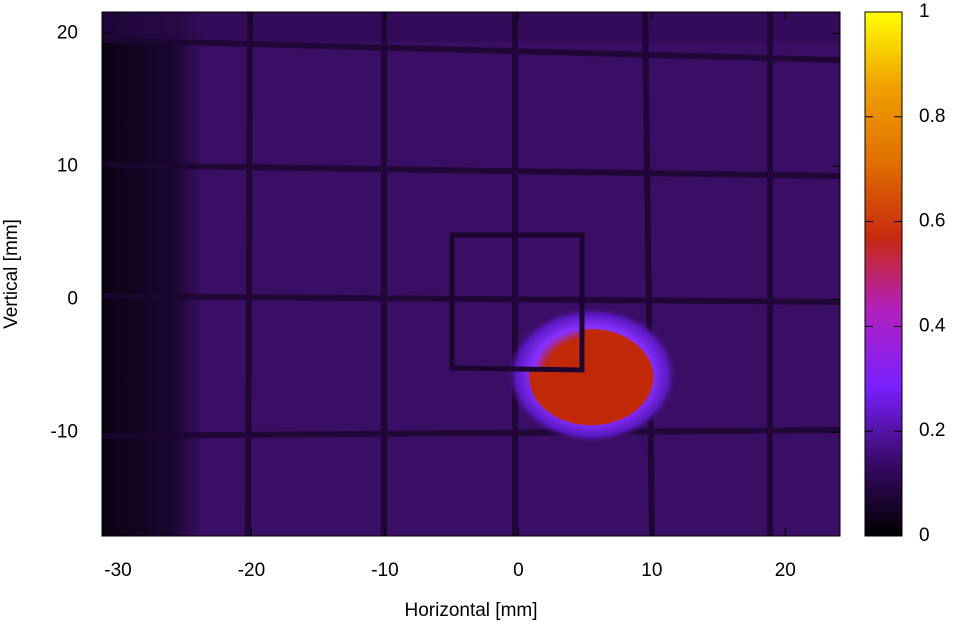  What do you see at coordinates (67, 32) in the screenshot?
I see `y-tick-label: 20` at bounding box center [67, 32].